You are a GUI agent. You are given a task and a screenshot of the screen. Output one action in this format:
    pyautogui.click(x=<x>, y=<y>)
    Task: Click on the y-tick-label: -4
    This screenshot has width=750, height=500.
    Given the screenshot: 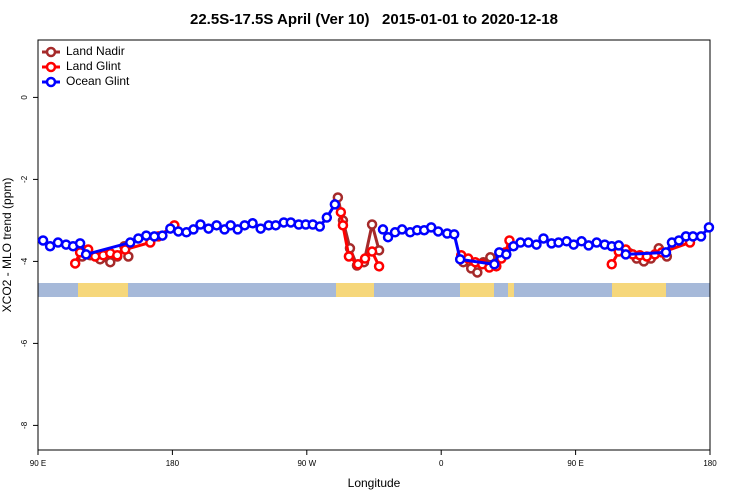 What is the action you would take?
    pyautogui.click(x=24, y=261)
    